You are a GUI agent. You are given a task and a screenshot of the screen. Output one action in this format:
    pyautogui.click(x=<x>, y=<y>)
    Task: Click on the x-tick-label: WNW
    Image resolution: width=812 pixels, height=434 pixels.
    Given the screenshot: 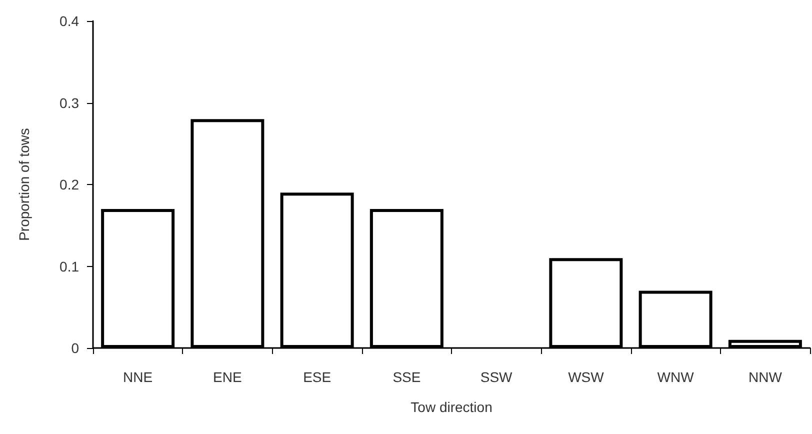 What is the action you would take?
    pyautogui.click(x=676, y=377)
    